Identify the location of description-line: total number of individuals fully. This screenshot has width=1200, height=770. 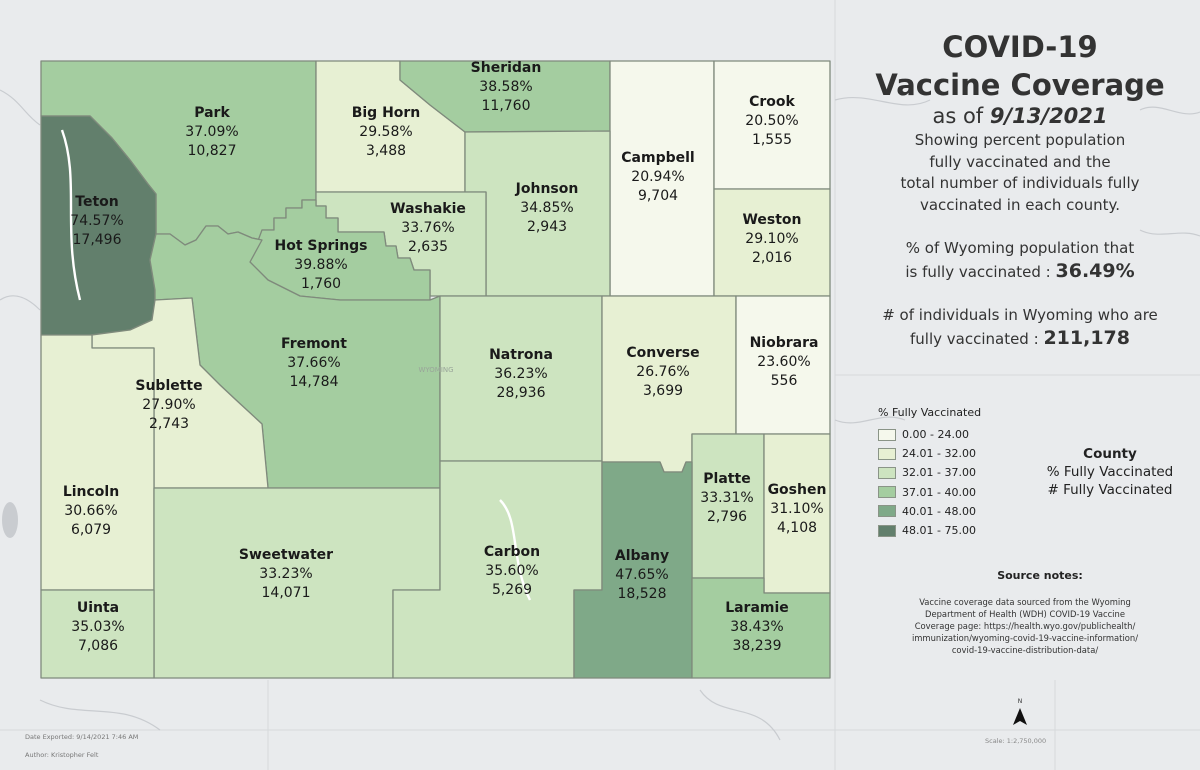
(1020, 183).